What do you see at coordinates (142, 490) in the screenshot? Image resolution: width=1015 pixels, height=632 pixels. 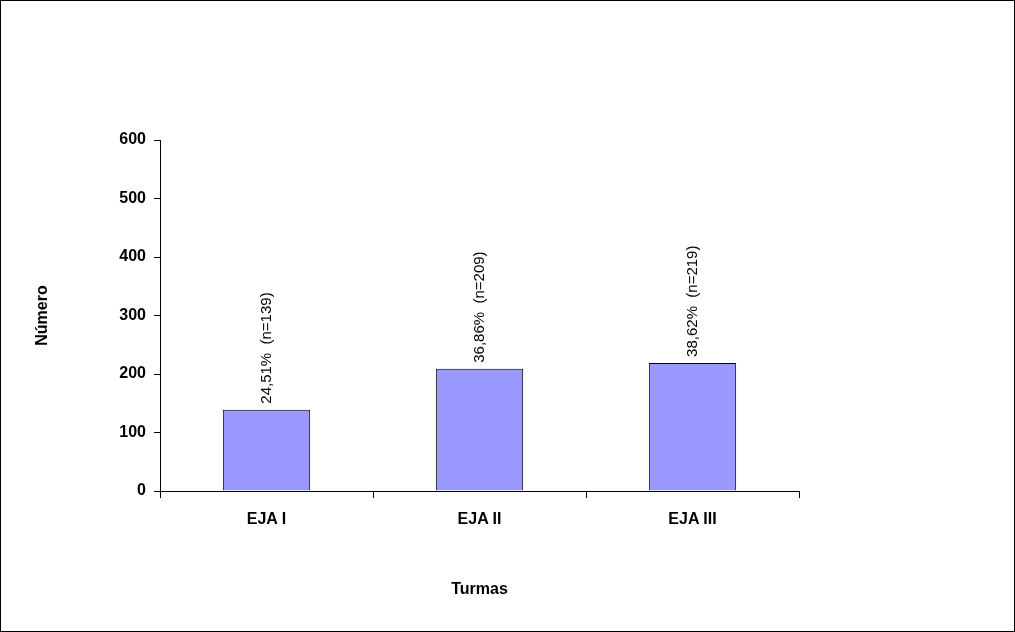 I see `y-tick-label: 0` at bounding box center [142, 490].